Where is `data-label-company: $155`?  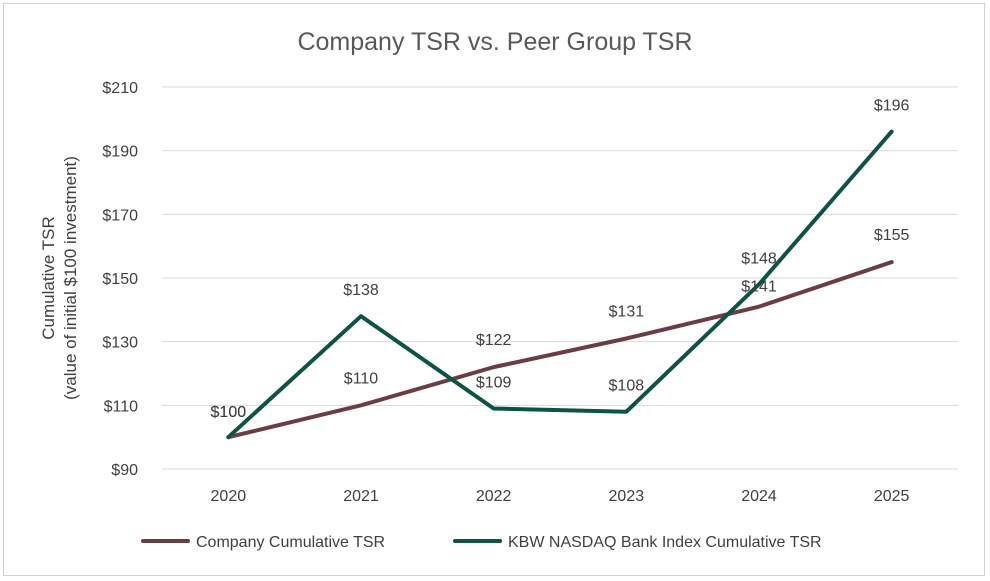
data-label-company: $155 is located at coordinates (892, 235).